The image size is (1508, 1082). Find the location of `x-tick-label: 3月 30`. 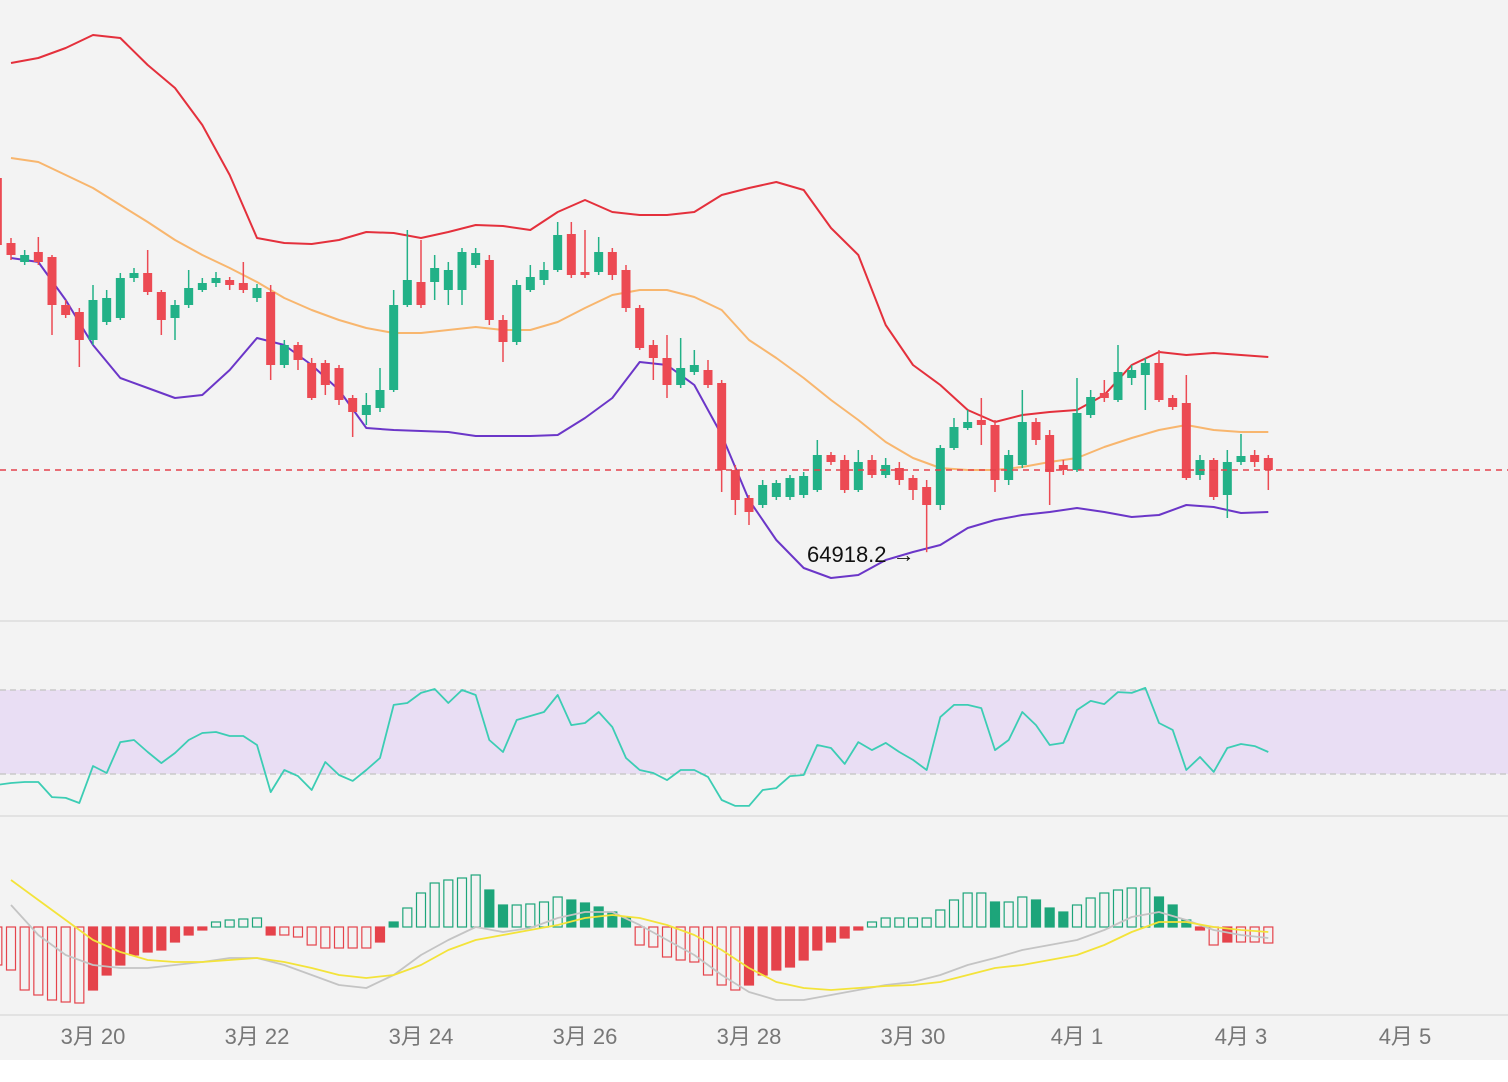

x-tick-label: 3月 30 is located at coordinates (913, 1036).